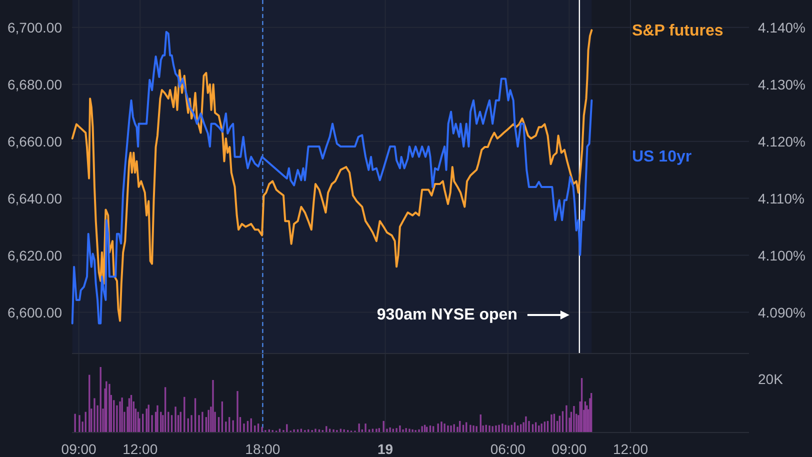 The width and height of the screenshot is (812, 457). I want to click on y-tick-label: 6,680.00, so click(35, 84).